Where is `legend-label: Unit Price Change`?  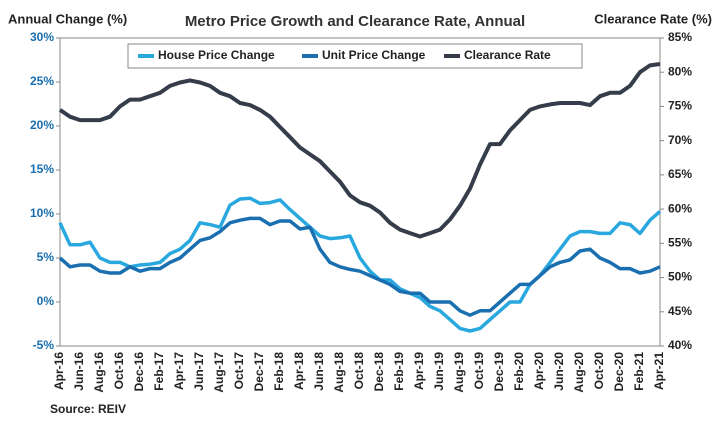
legend-label: Unit Price Change is located at coordinates (374, 55).